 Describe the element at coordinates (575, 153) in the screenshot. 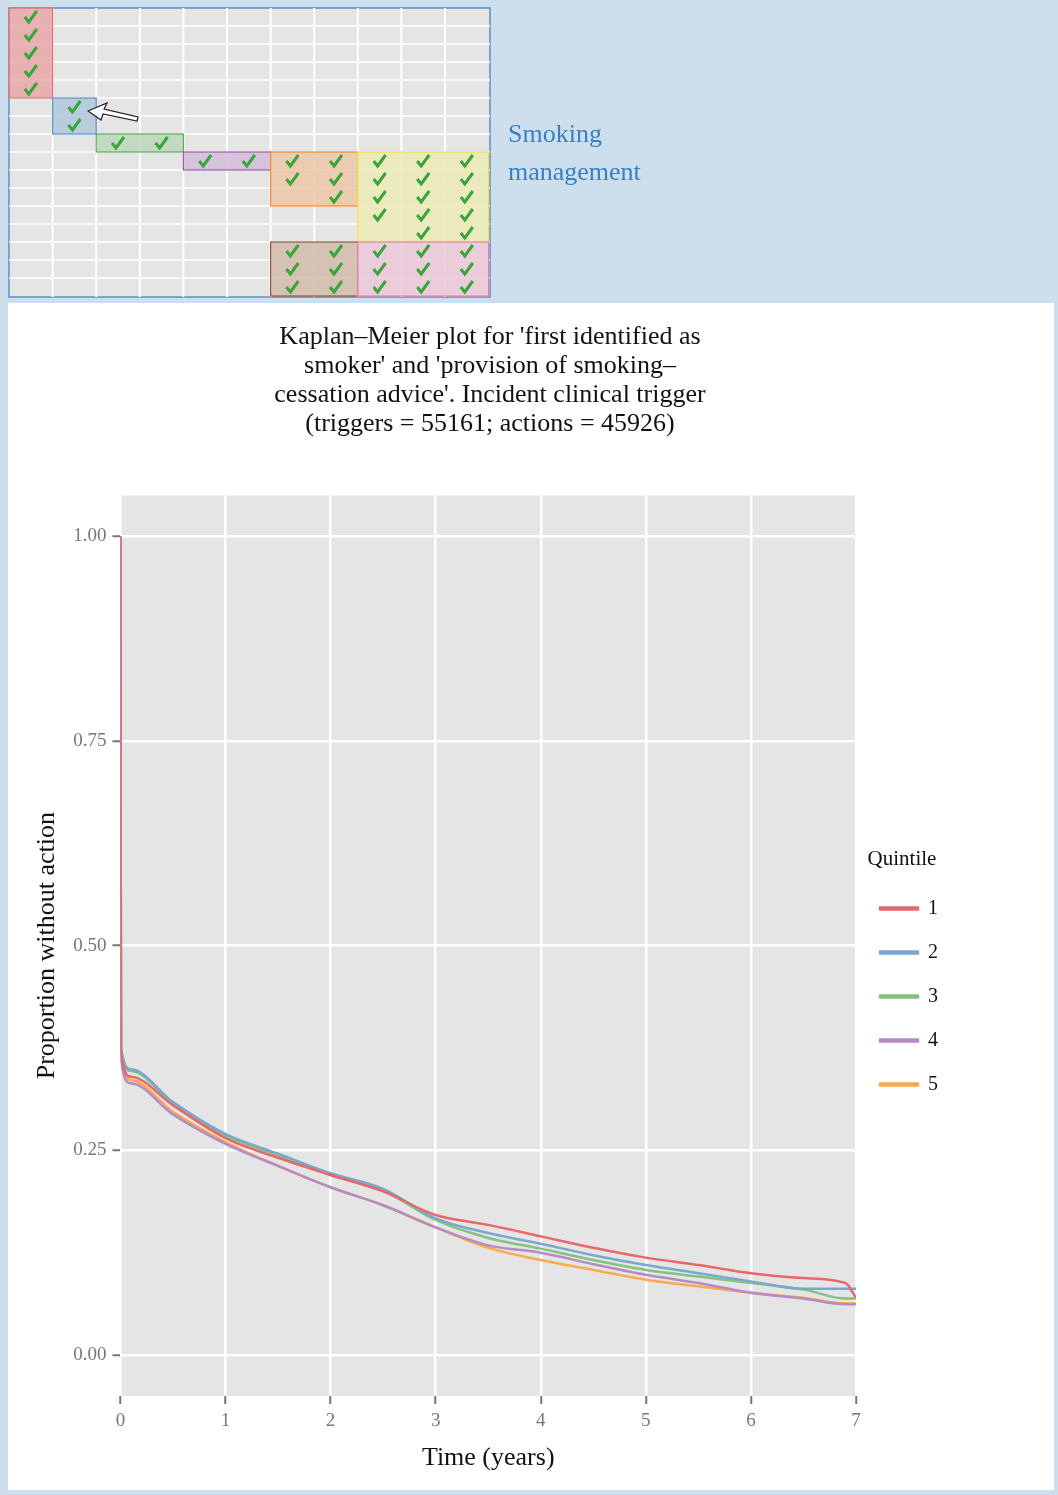

I see `text: Smoking management` at that location.